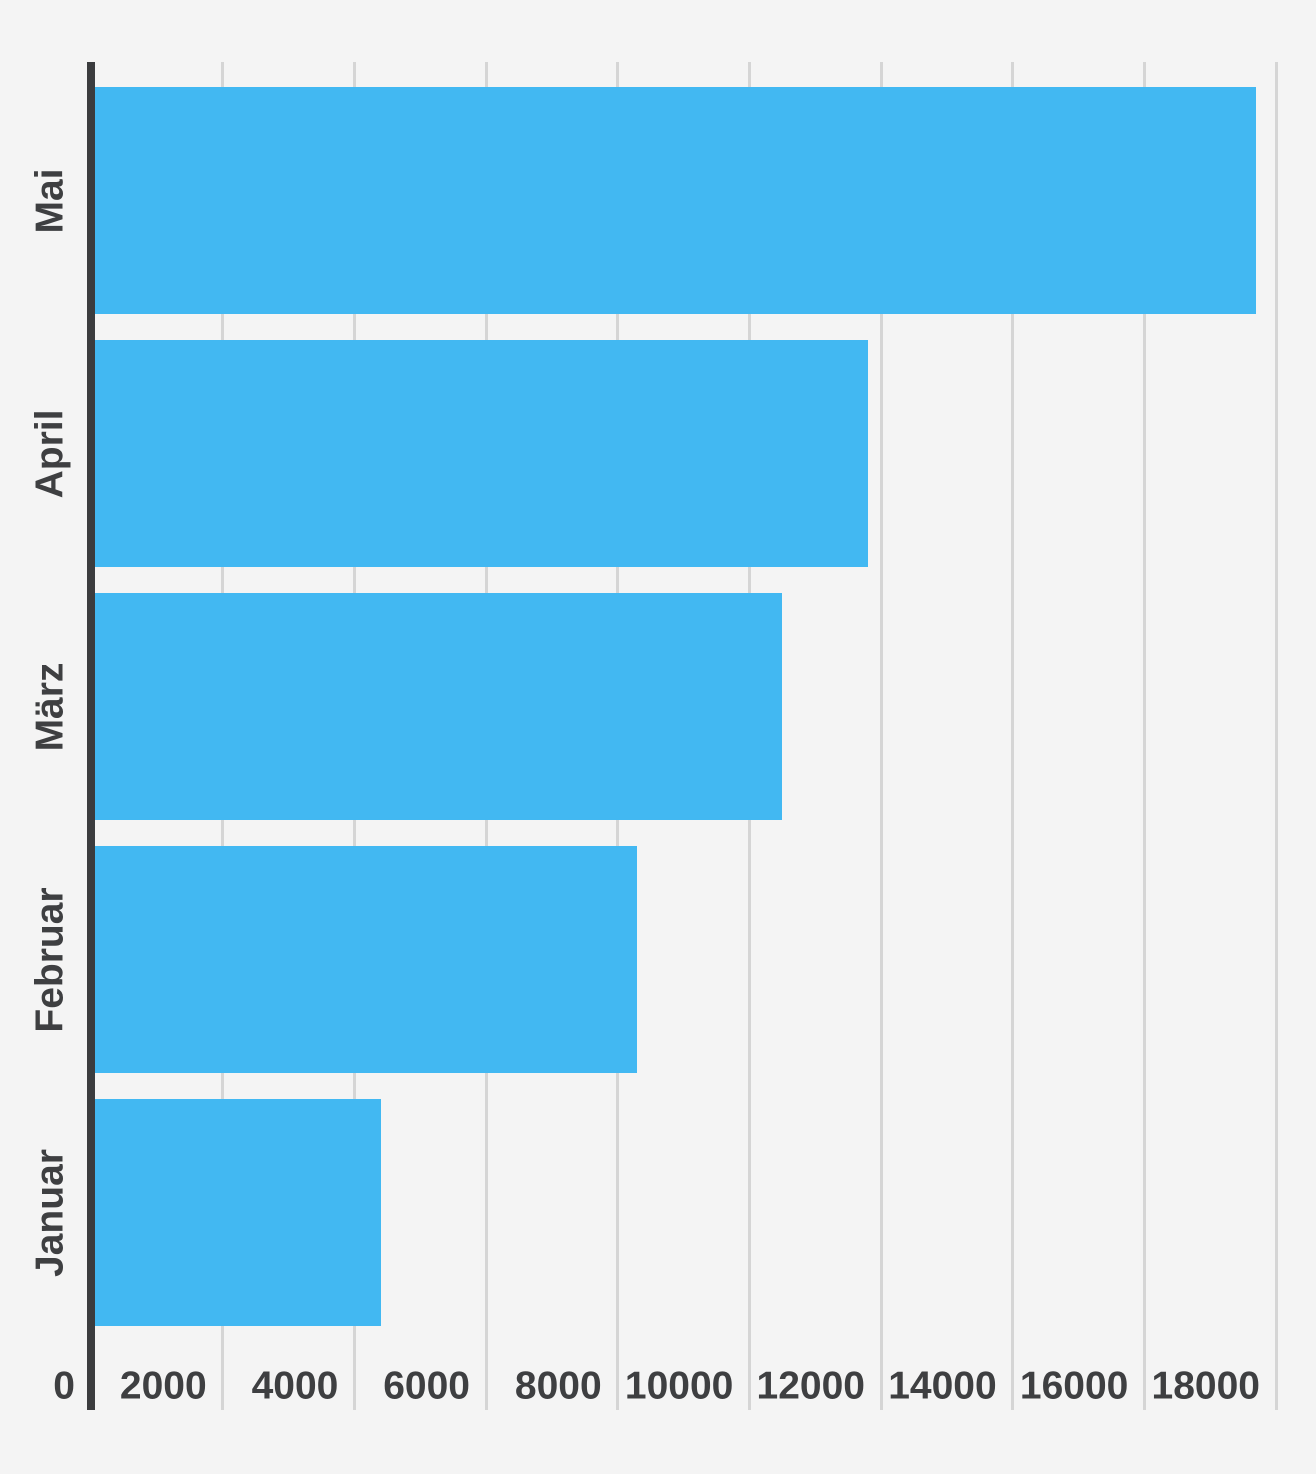 The image size is (1316, 1474). I want to click on y-category-label-märz: März, so click(50, 706).